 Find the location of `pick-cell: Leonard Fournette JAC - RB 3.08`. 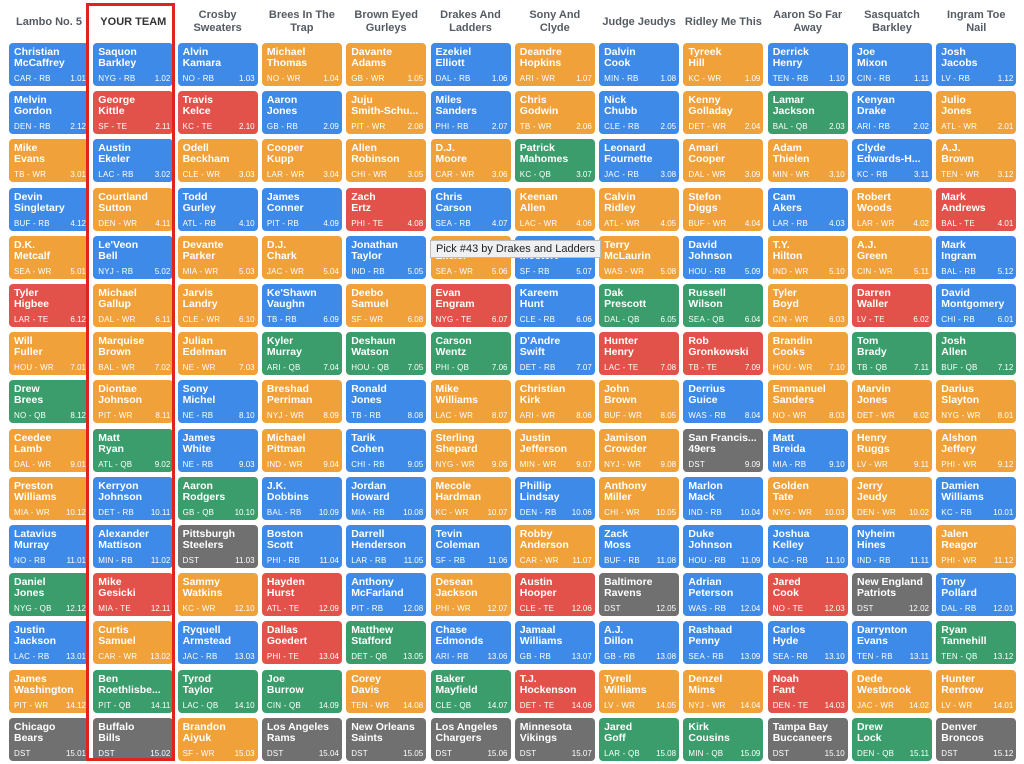

pick-cell: Leonard Fournette JAC - RB 3.08 is located at coordinates (639, 161).